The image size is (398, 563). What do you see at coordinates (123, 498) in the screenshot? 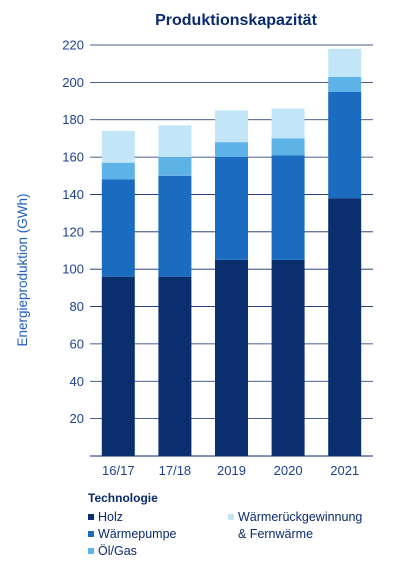
I see `legend-title: Technologie` at bounding box center [123, 498].